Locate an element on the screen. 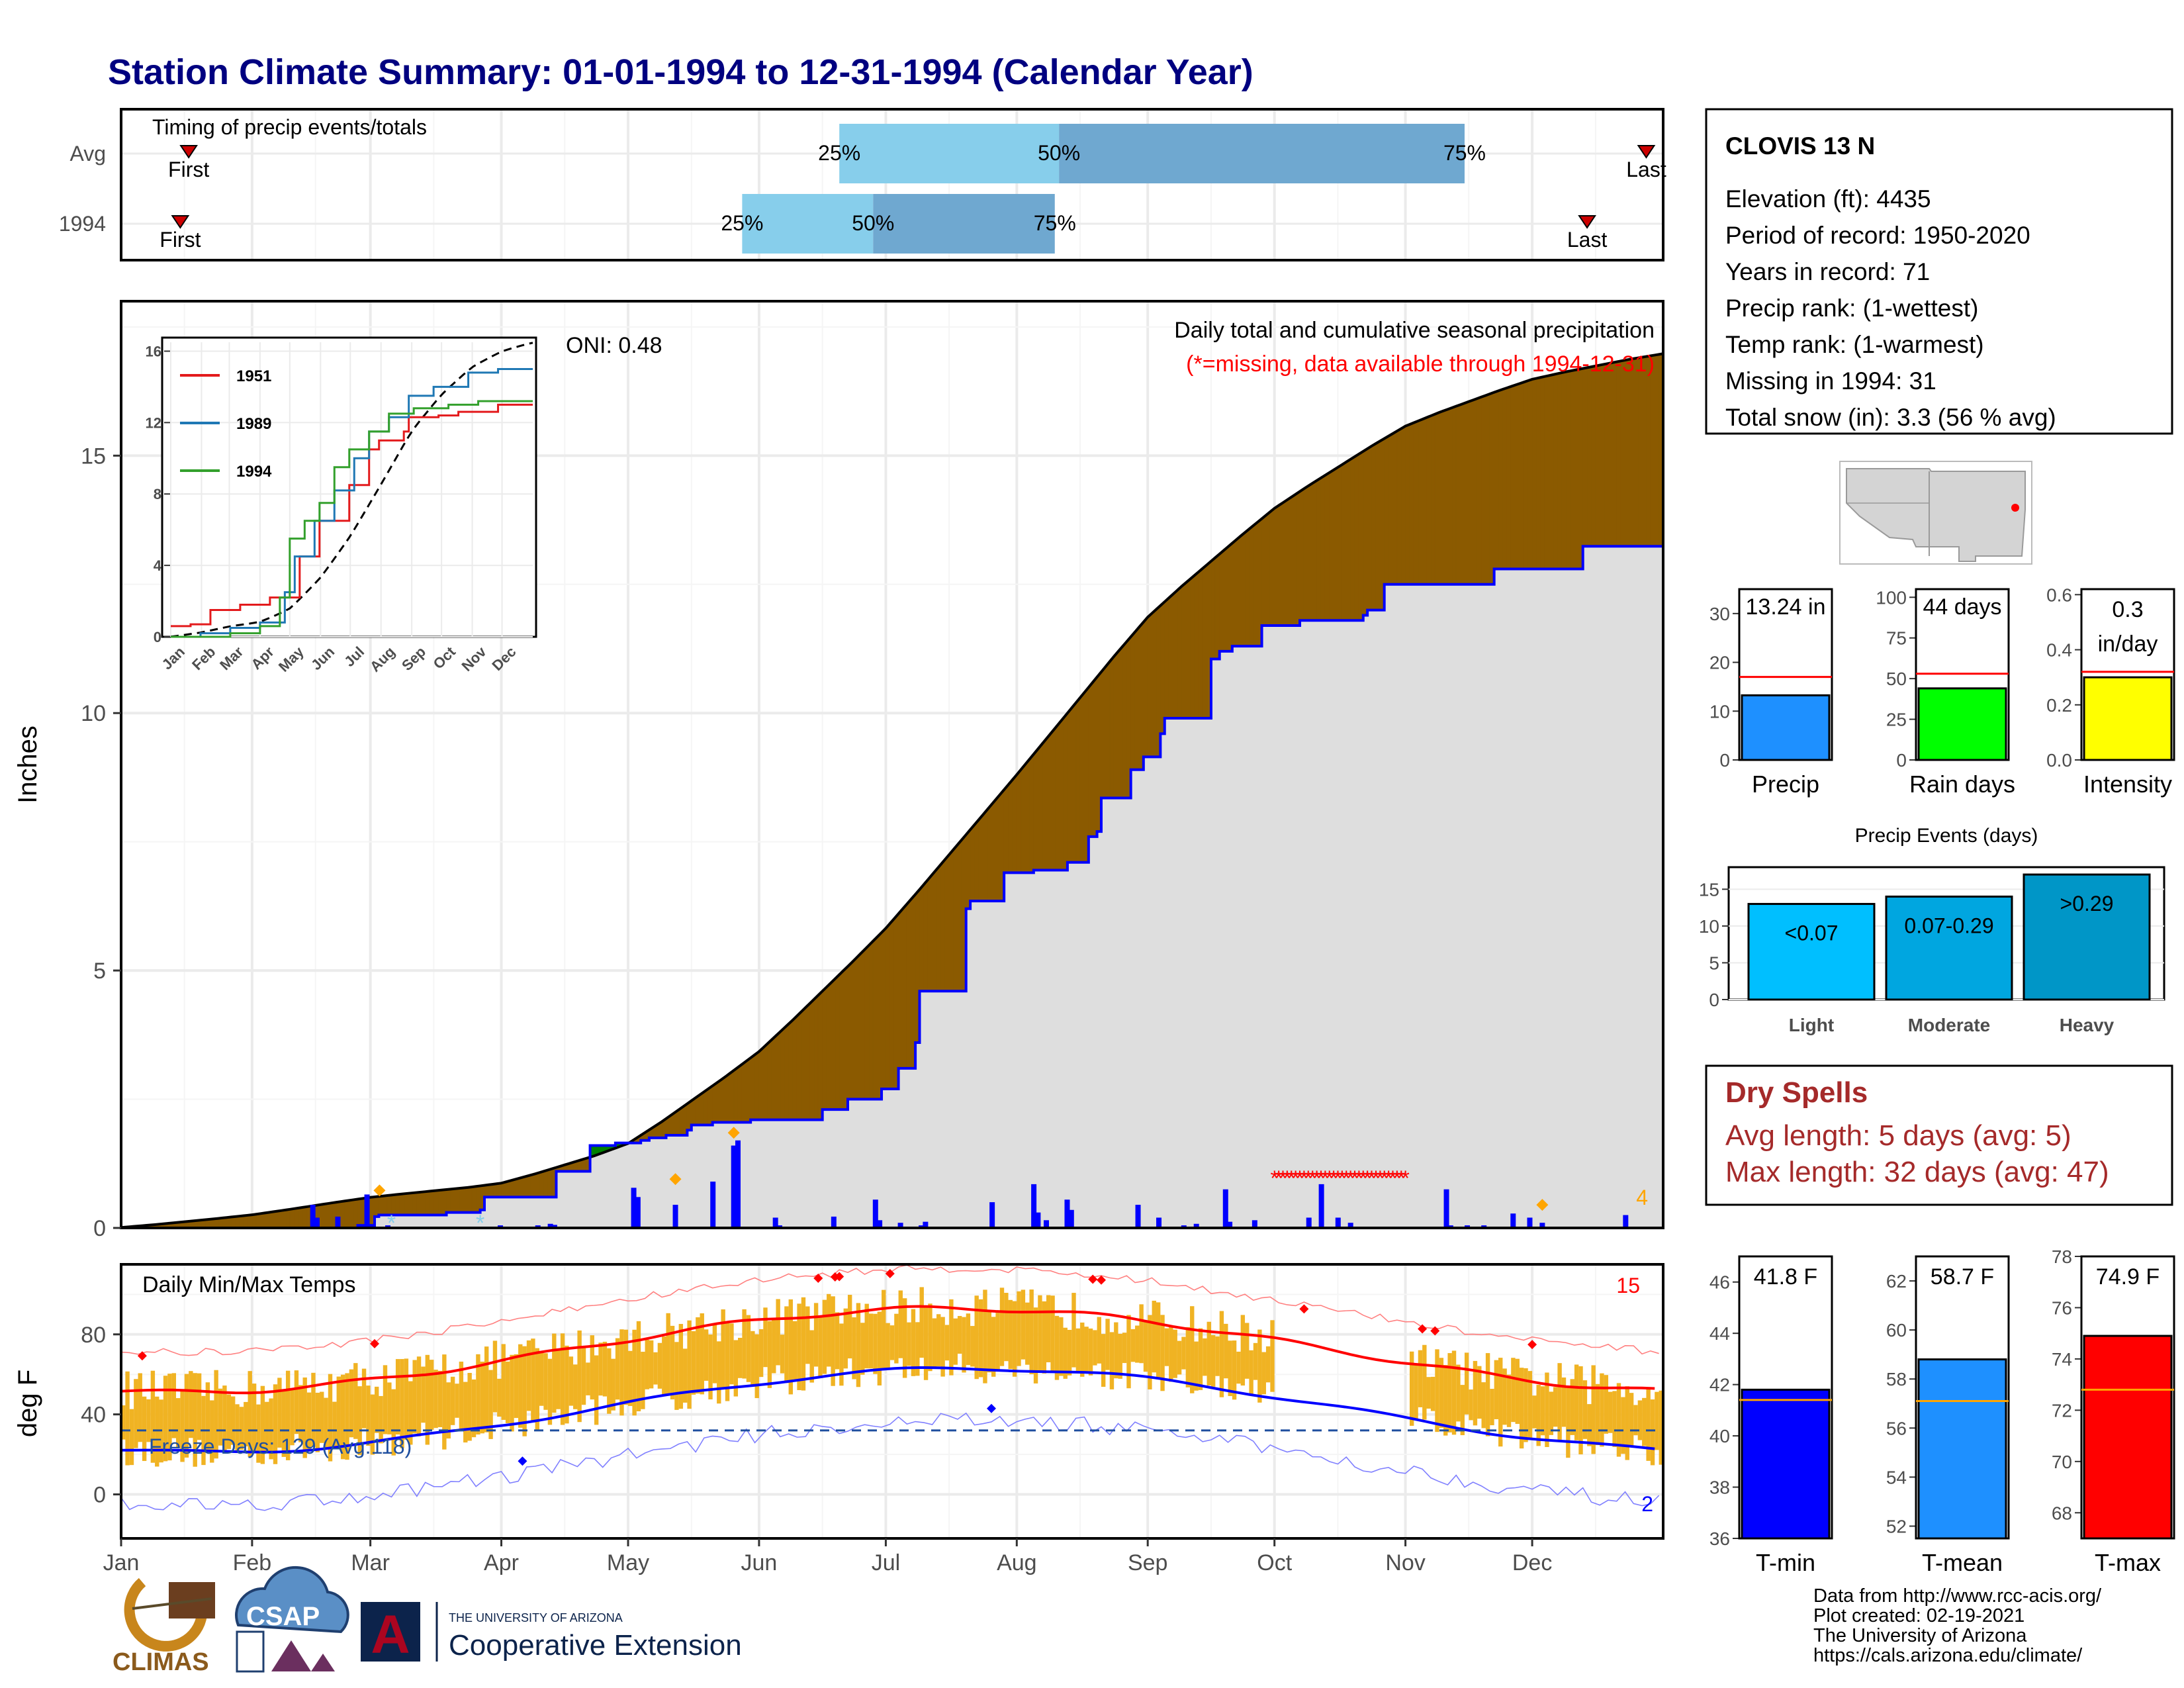  temp-y-tick: 0 is located at coordinates (100, 1495).